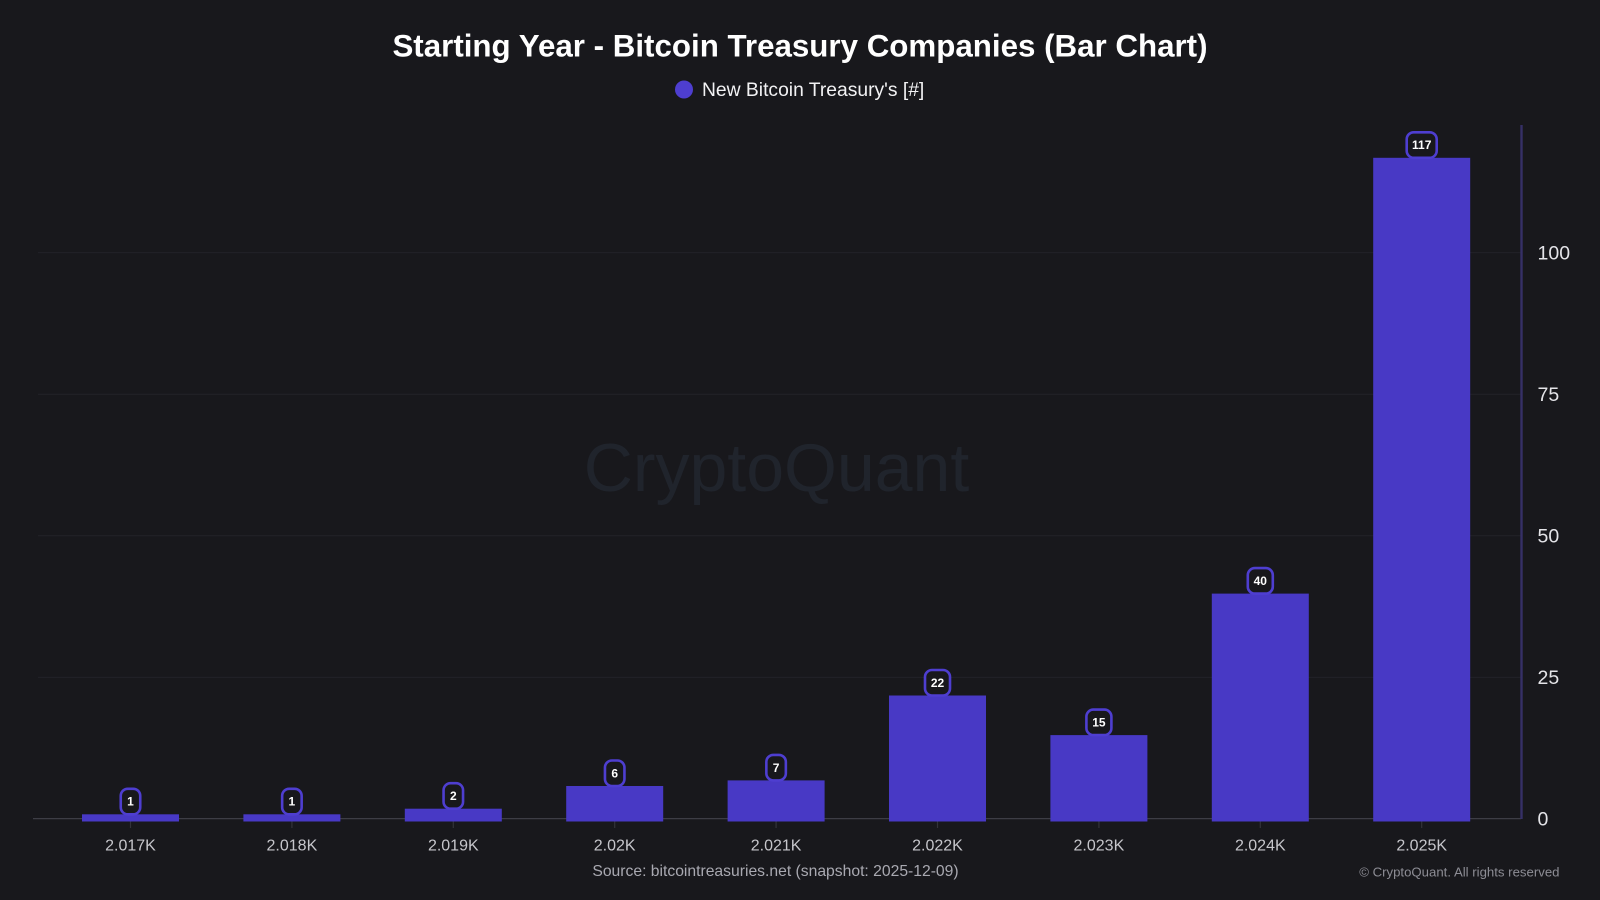 This screenshot has height=900, width=1600. I want to click on svg-text: 40, so click(1261, 581).